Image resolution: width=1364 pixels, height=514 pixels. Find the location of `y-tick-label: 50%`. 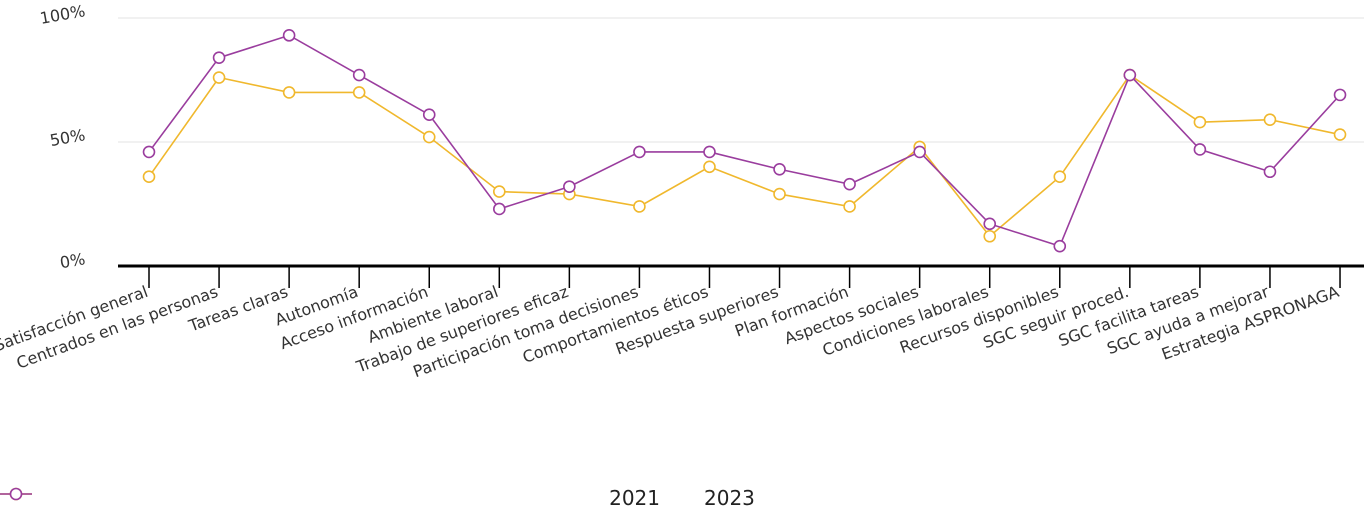

y-tick-label: 50% is located at coordinates (67, 137).